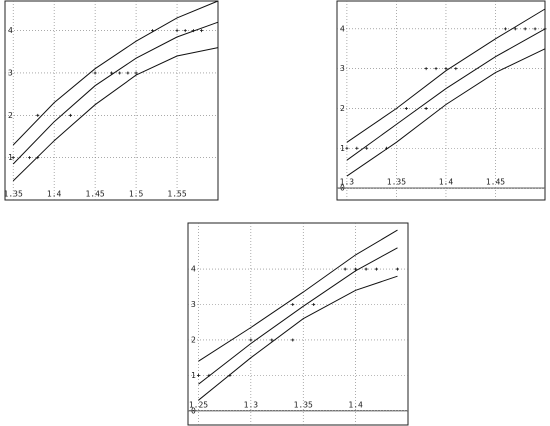 This screenshot has height=426, width=550. Describe the element at coordinates (176, 194) in the screenshot. I see `x-tick-label: 1.55` at that location.